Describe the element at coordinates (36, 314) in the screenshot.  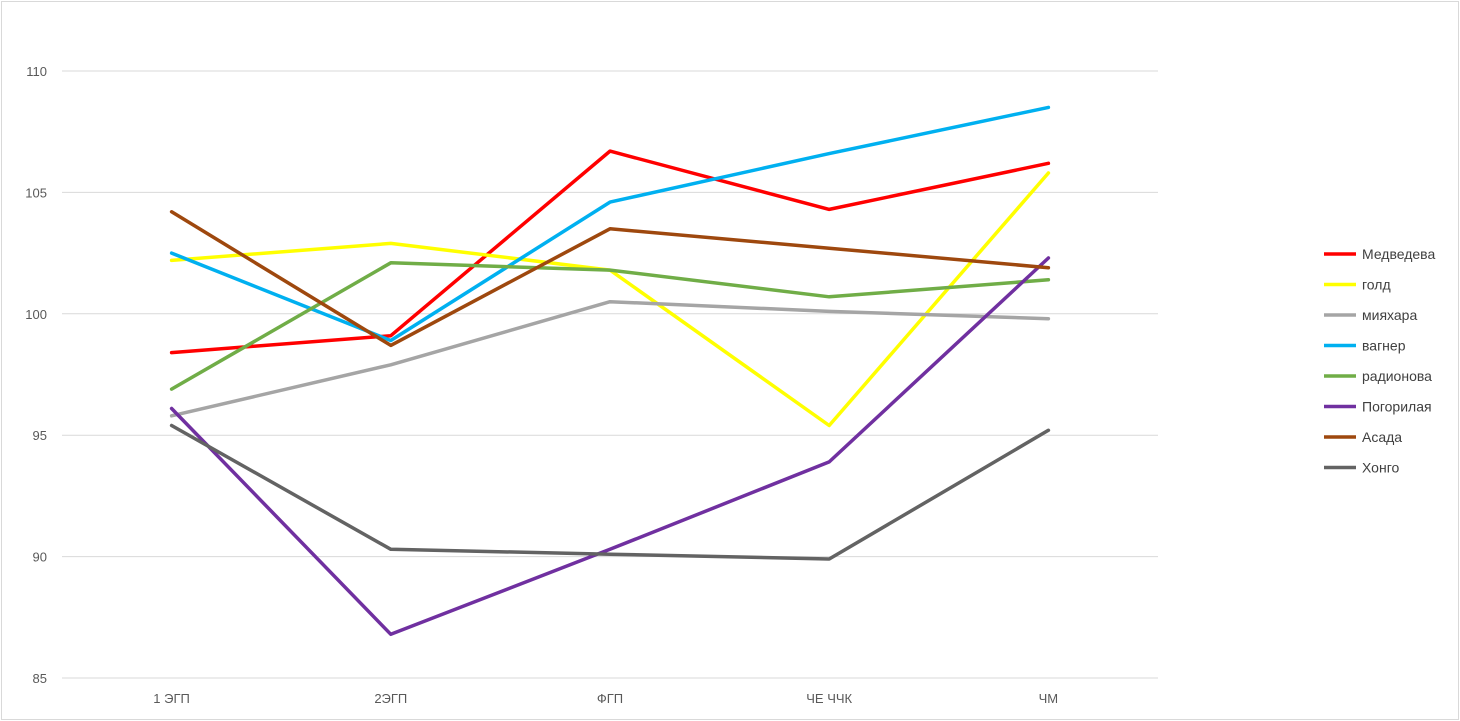
I see `y-tick-label: 100` at that location.